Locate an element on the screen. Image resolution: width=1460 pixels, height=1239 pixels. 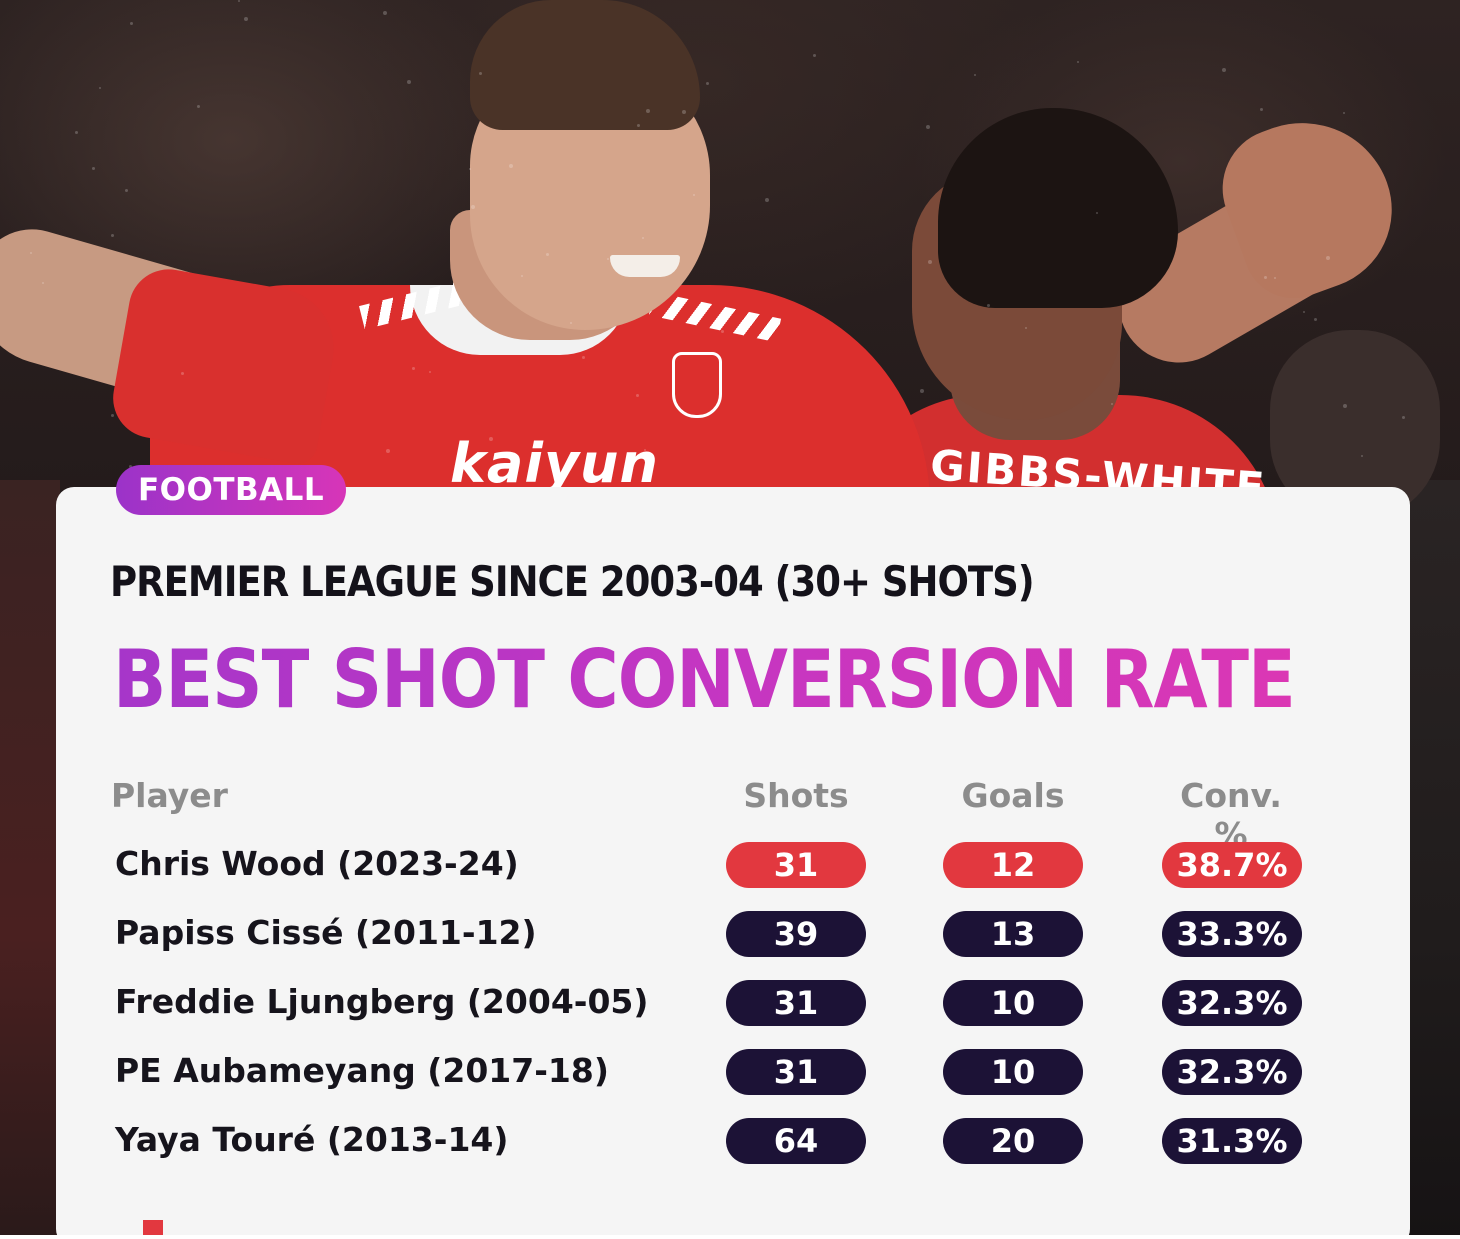
conversion-value: 33.3% is located at coordinates (1232, 934).